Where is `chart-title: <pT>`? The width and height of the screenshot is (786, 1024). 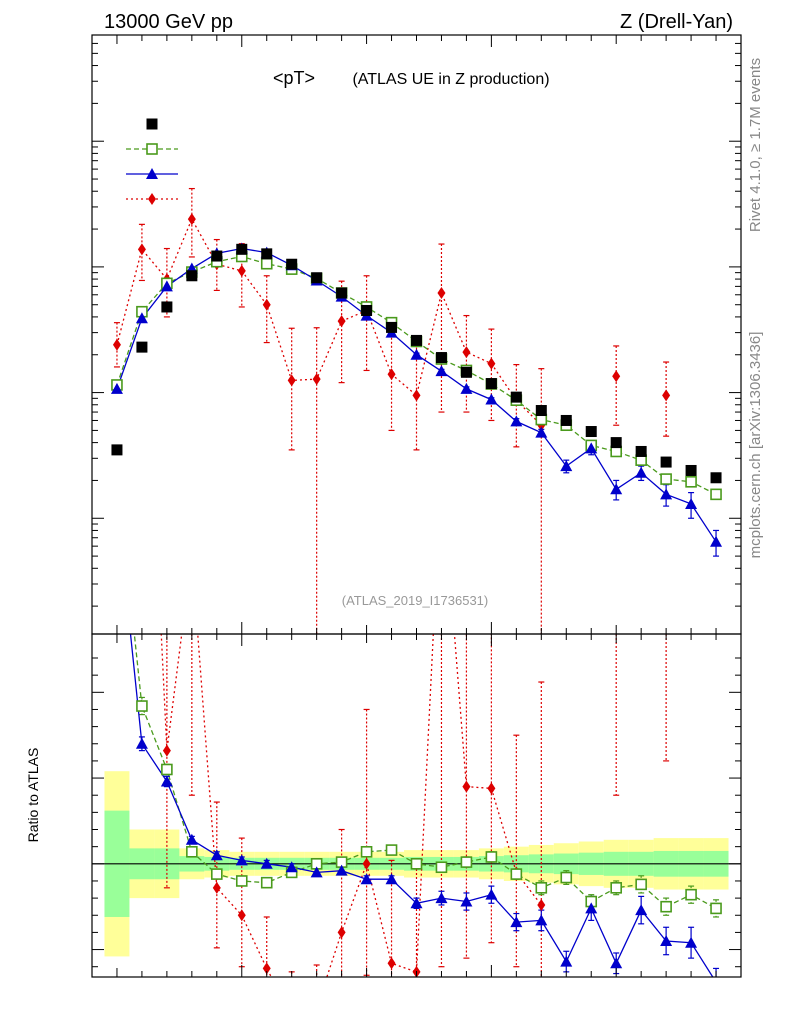 chart-title: <pT> is located at coordinates (294, 78).